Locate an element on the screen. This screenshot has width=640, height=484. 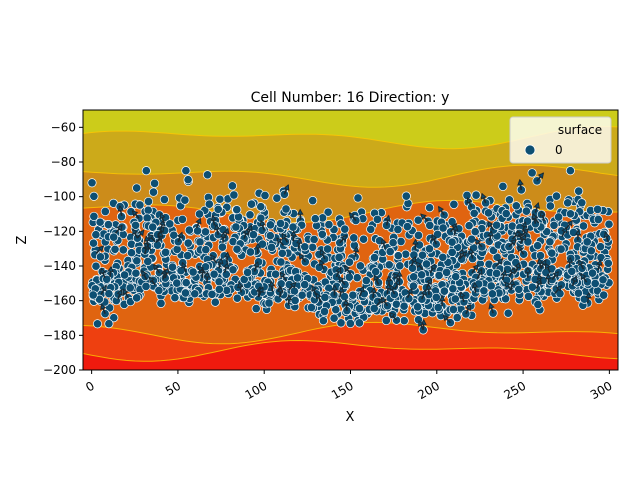
x-tick-label: 150 is located at coordinates (342, 391).